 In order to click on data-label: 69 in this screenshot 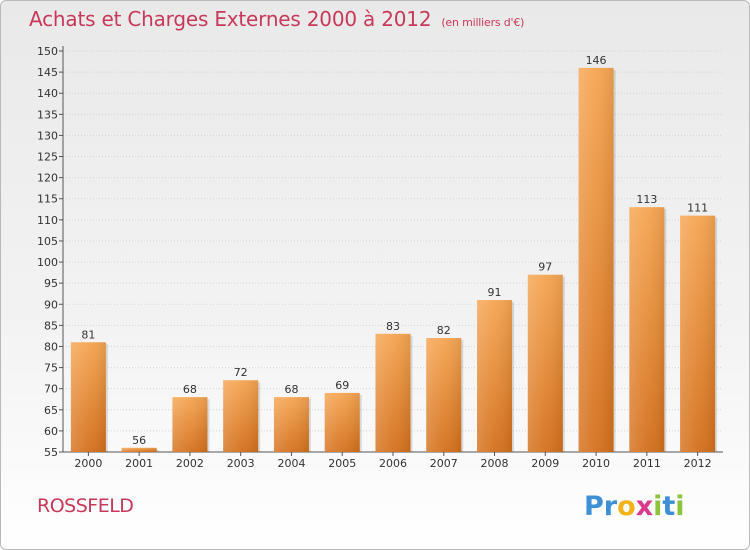, I will do `click(342, 385)`.